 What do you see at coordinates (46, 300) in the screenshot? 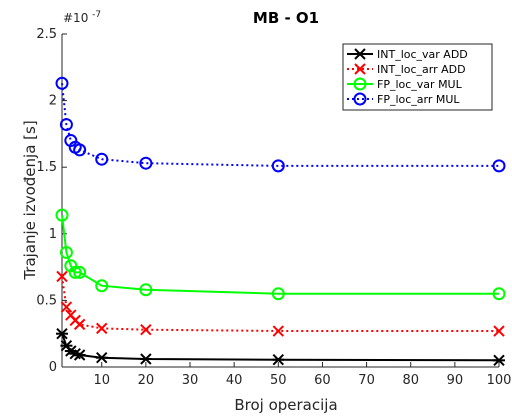
I see `y-tick-label: 0.5` at bounding box center [46, 300].